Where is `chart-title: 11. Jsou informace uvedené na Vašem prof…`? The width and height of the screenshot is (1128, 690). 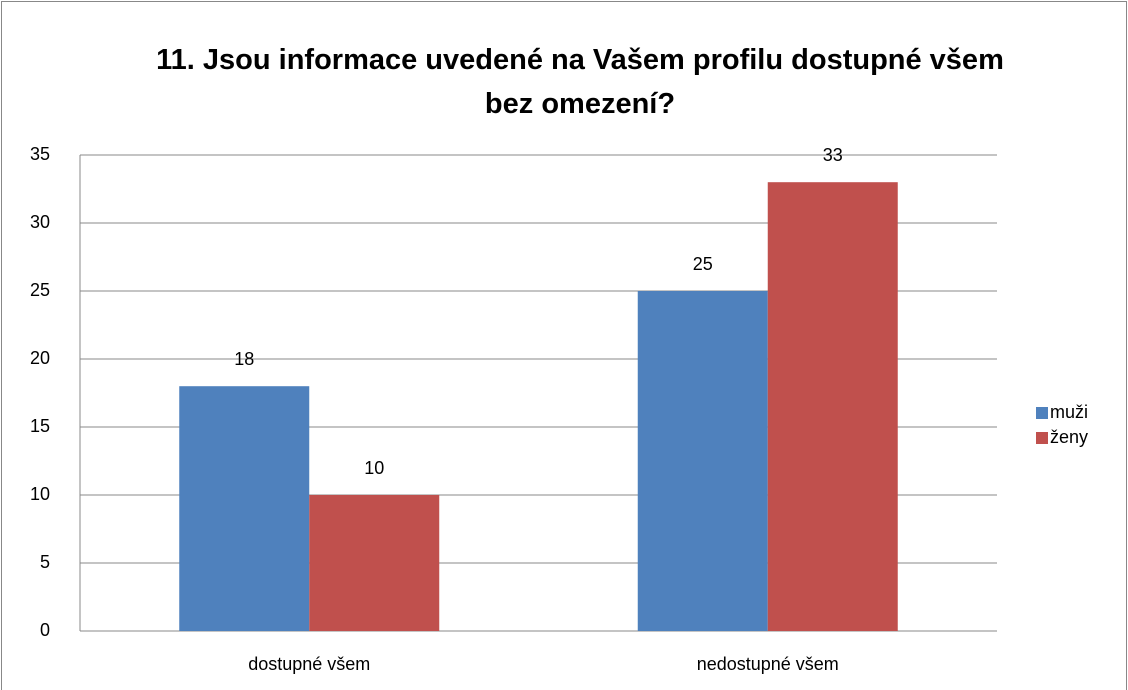
chart-title: 11. Jsou informace uvedené na Vašem prof… is located at coordinates (580, 82).